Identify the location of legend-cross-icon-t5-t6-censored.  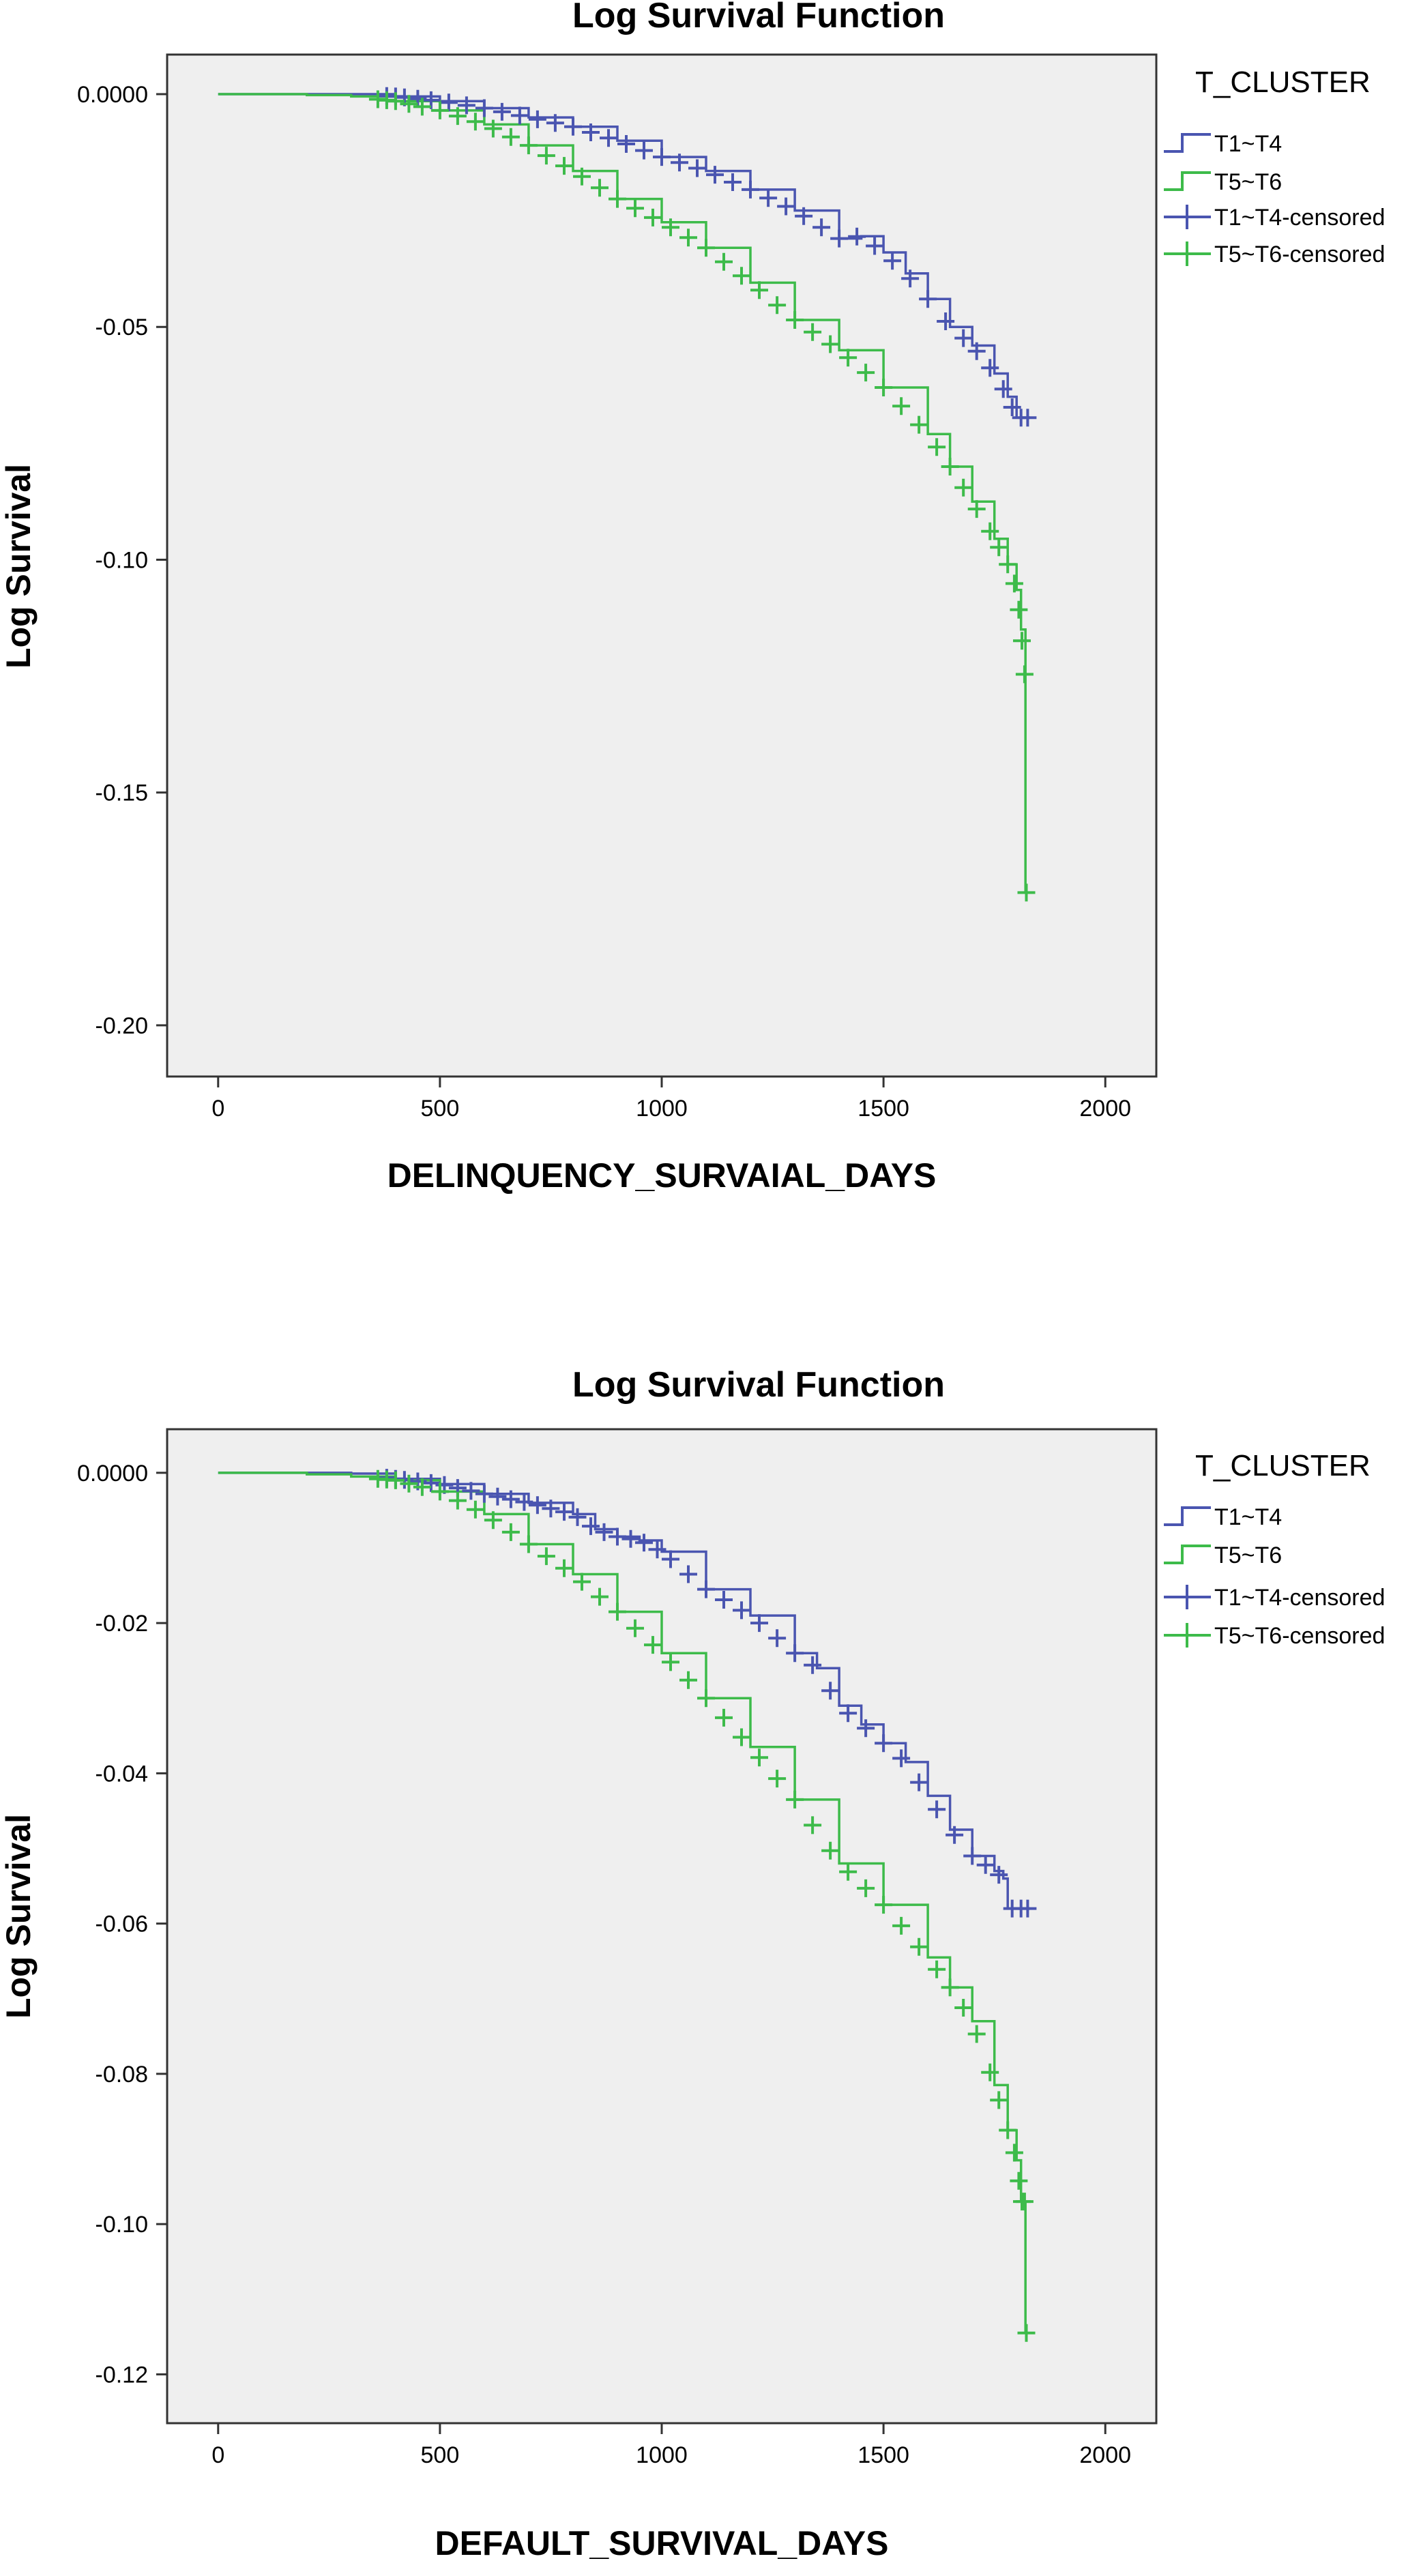
(1187, 253).